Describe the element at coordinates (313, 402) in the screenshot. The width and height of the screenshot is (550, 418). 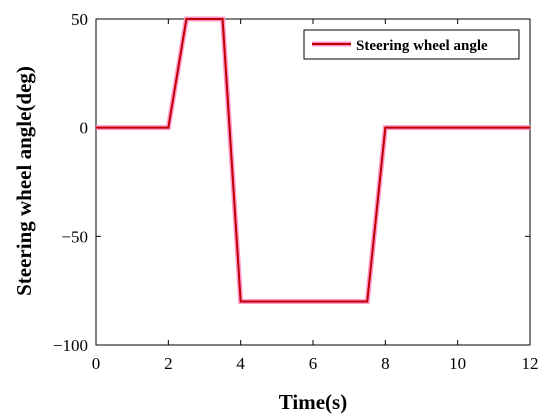
I see `x-axis-title: Time(s)` at that location.